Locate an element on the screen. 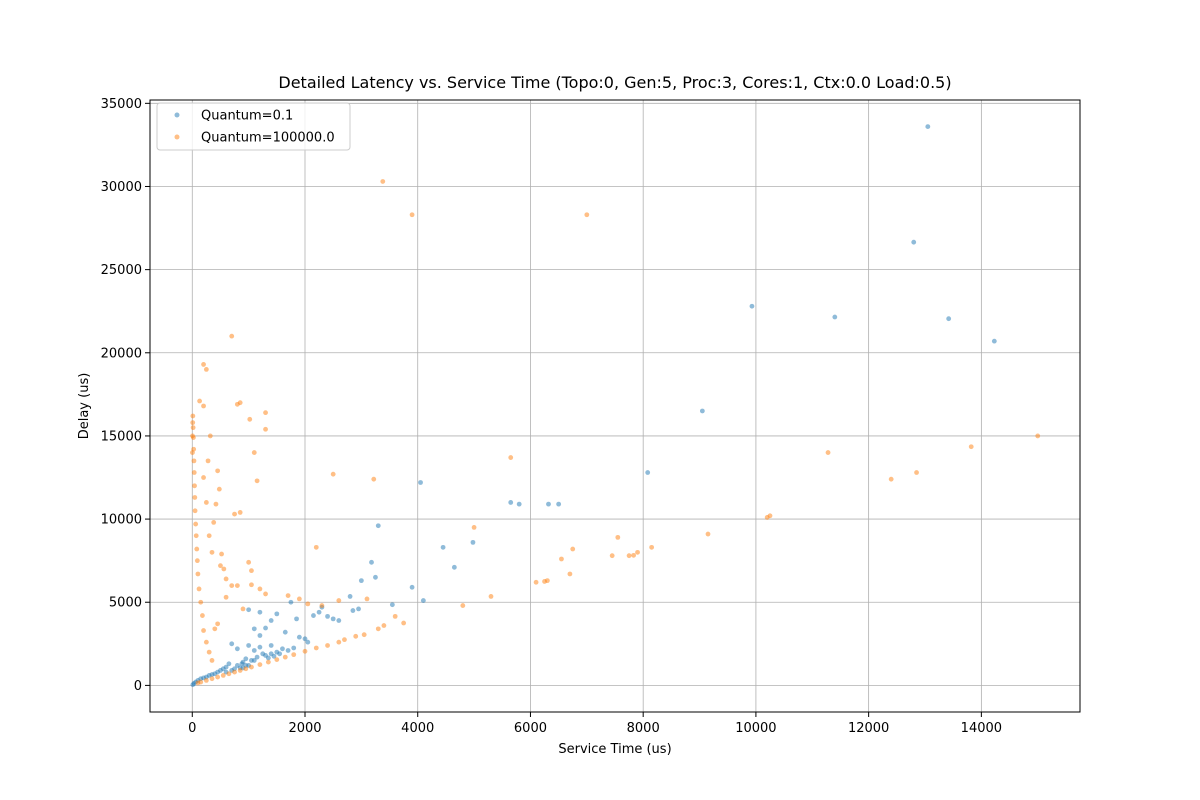 This screenshot has width=1200, height=800. y-tick-label: 20000 is located at coordinates (121, 353).